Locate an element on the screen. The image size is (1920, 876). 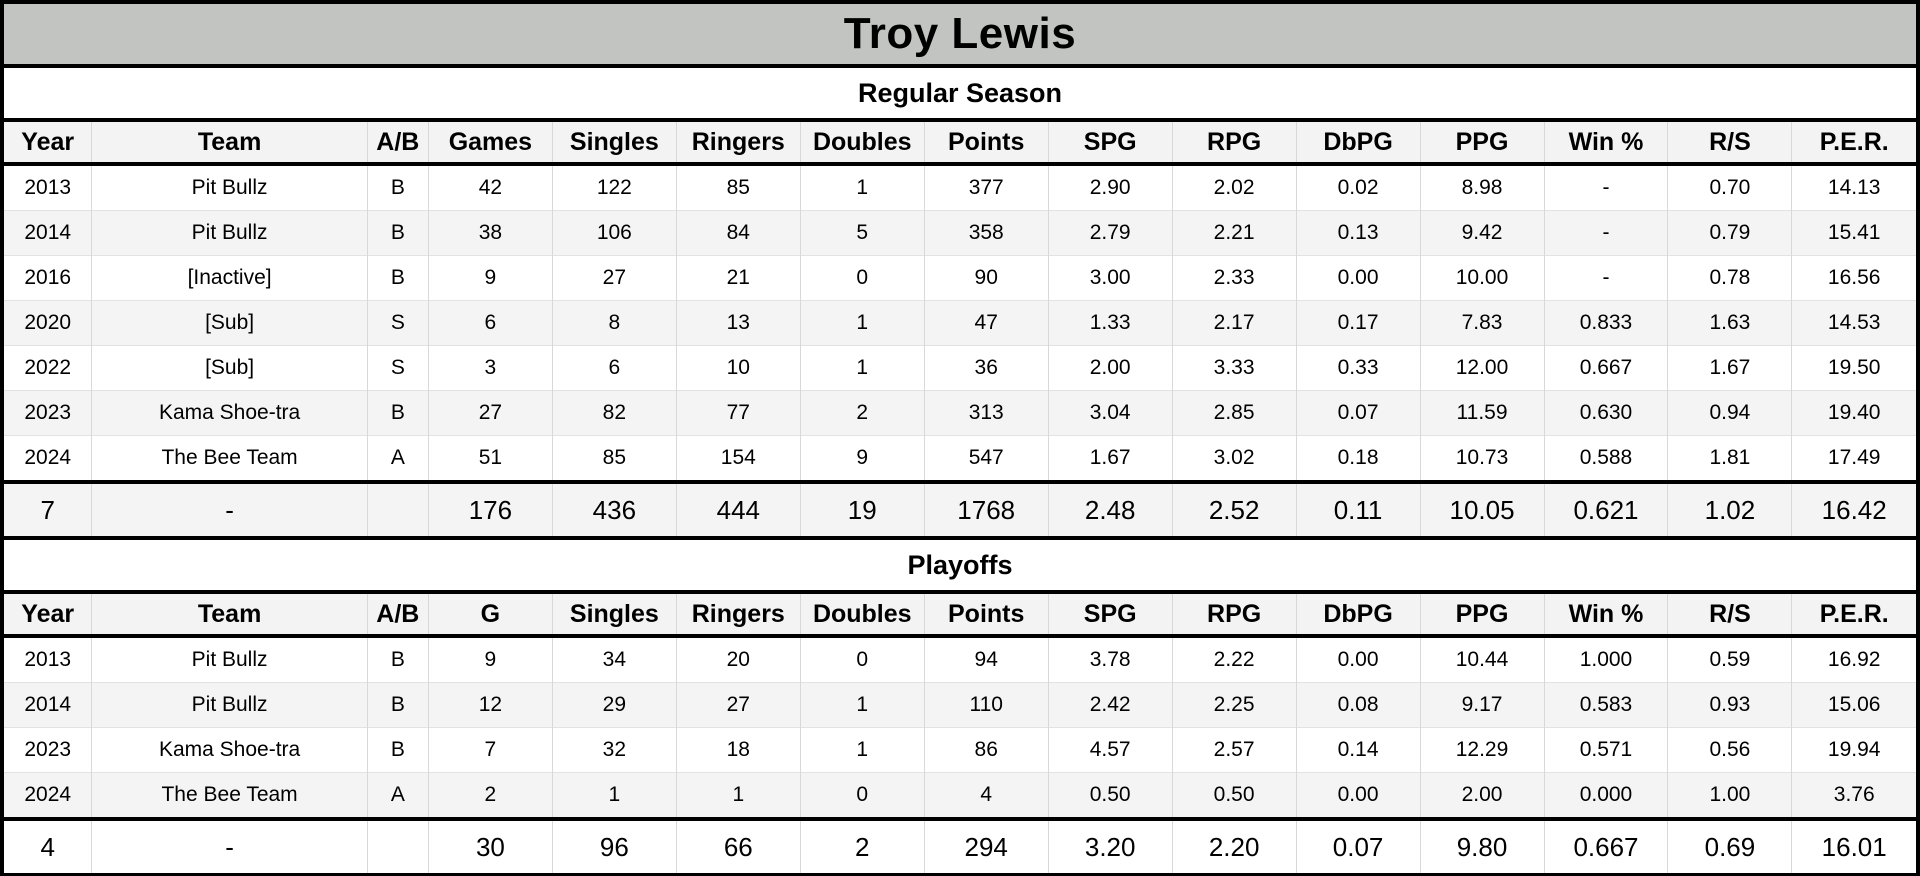
table-cell: 94 is located at coordinates (986, 659).